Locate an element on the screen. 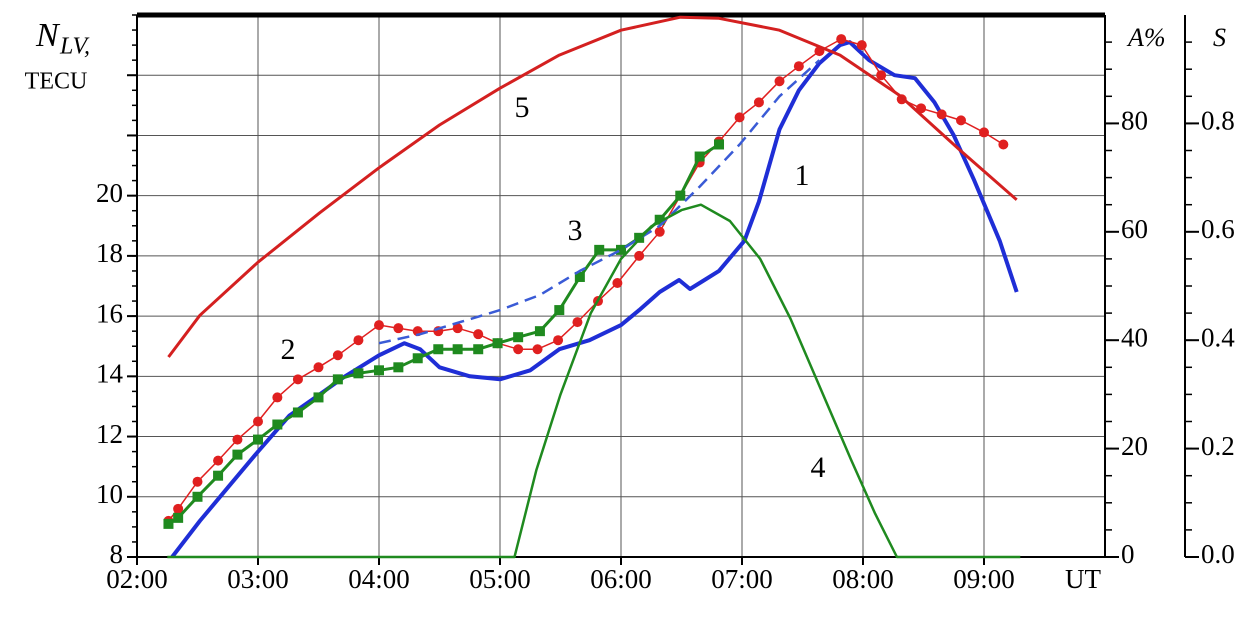 This screenshot has width=1260, height=617. curve-label: 4 is located at coordinates (818, 467).